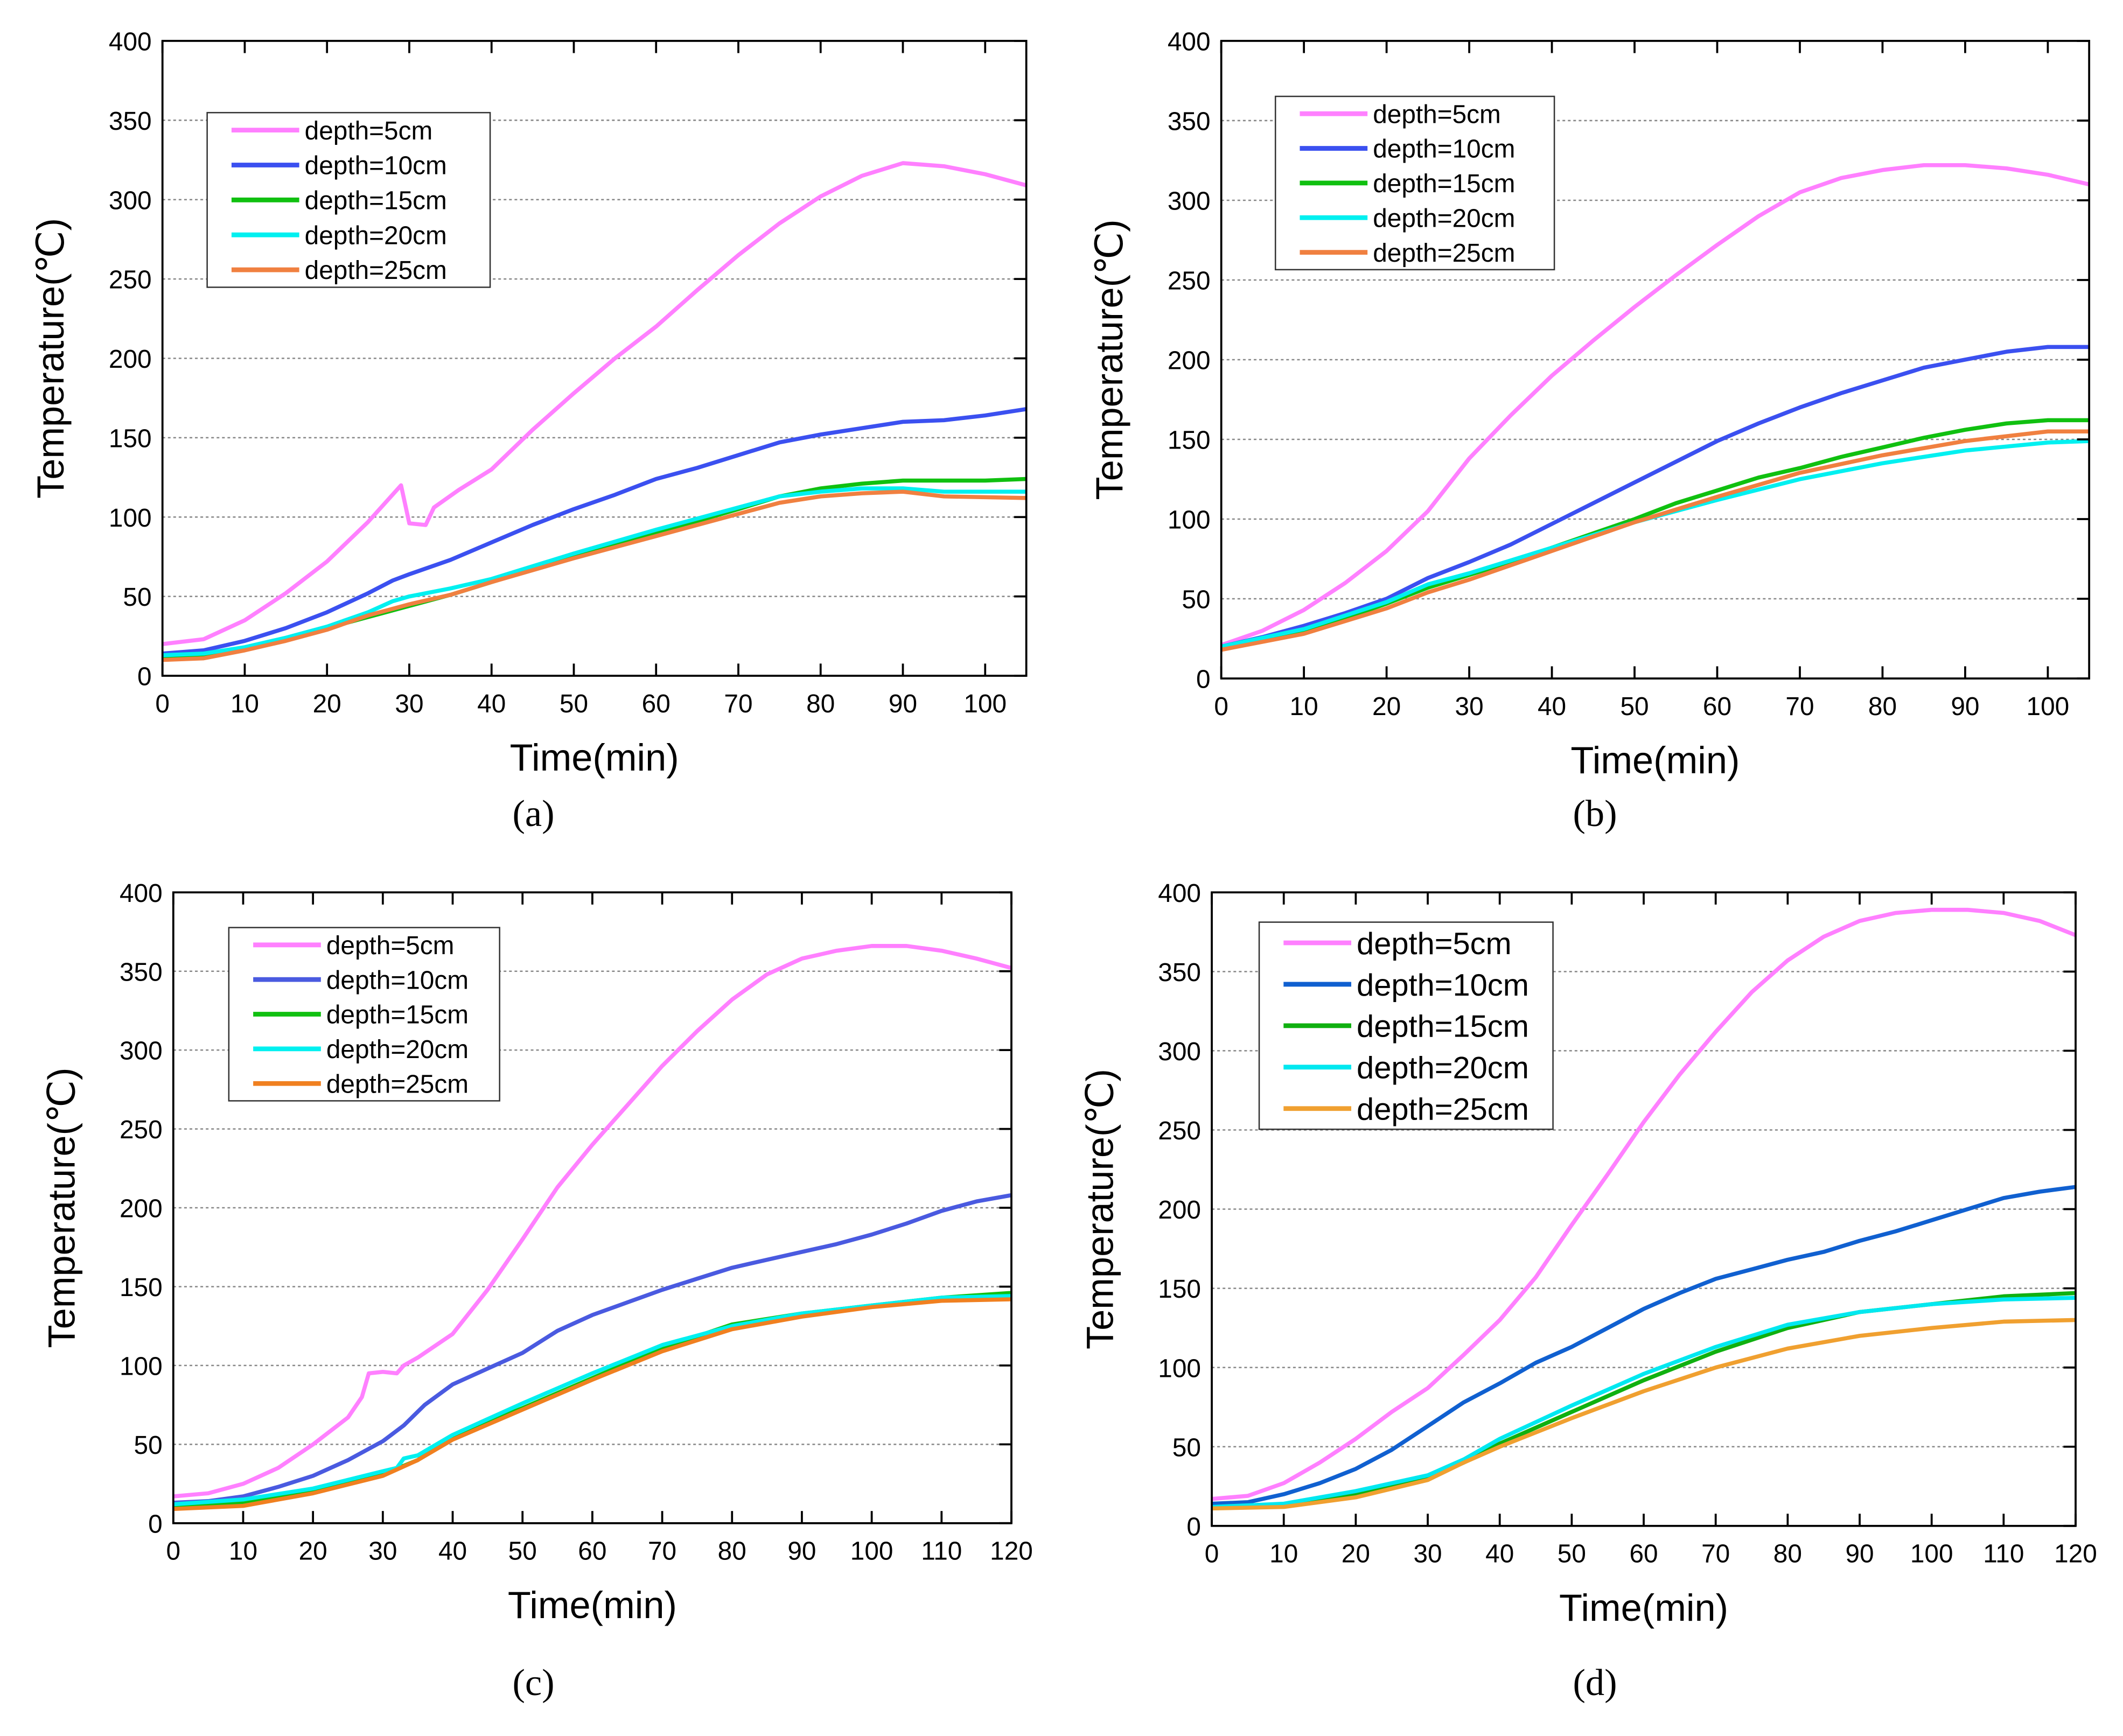 This screenshot has width=2123, height=1736. I want to click on panel-caption: (b), so click(1595, 814).